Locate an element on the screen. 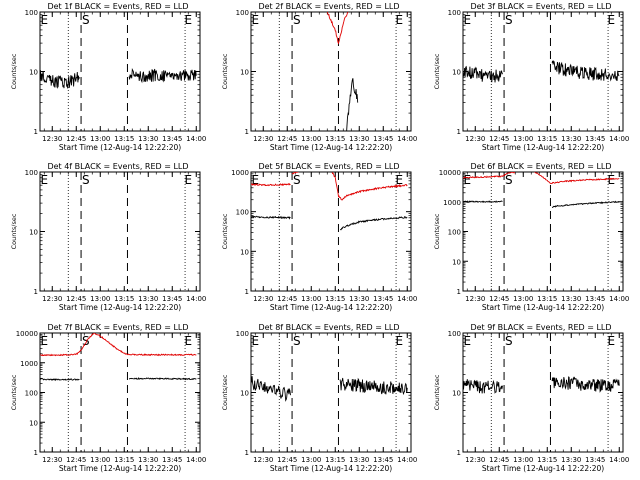 The height and width of the screenshot is (480, 640). chart-title: Det 4f BLACK = Events, RED = LLD is located at coordinates (117, 166).